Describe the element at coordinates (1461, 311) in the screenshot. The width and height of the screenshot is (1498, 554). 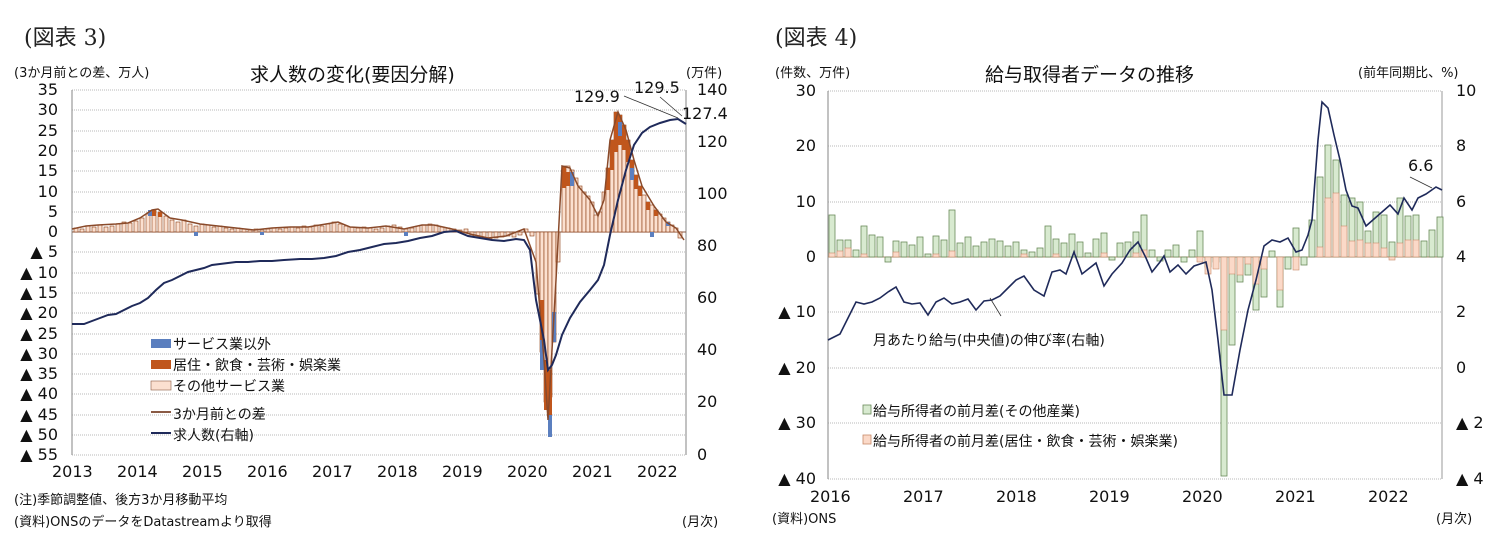
I see `tick: 2` at that location.